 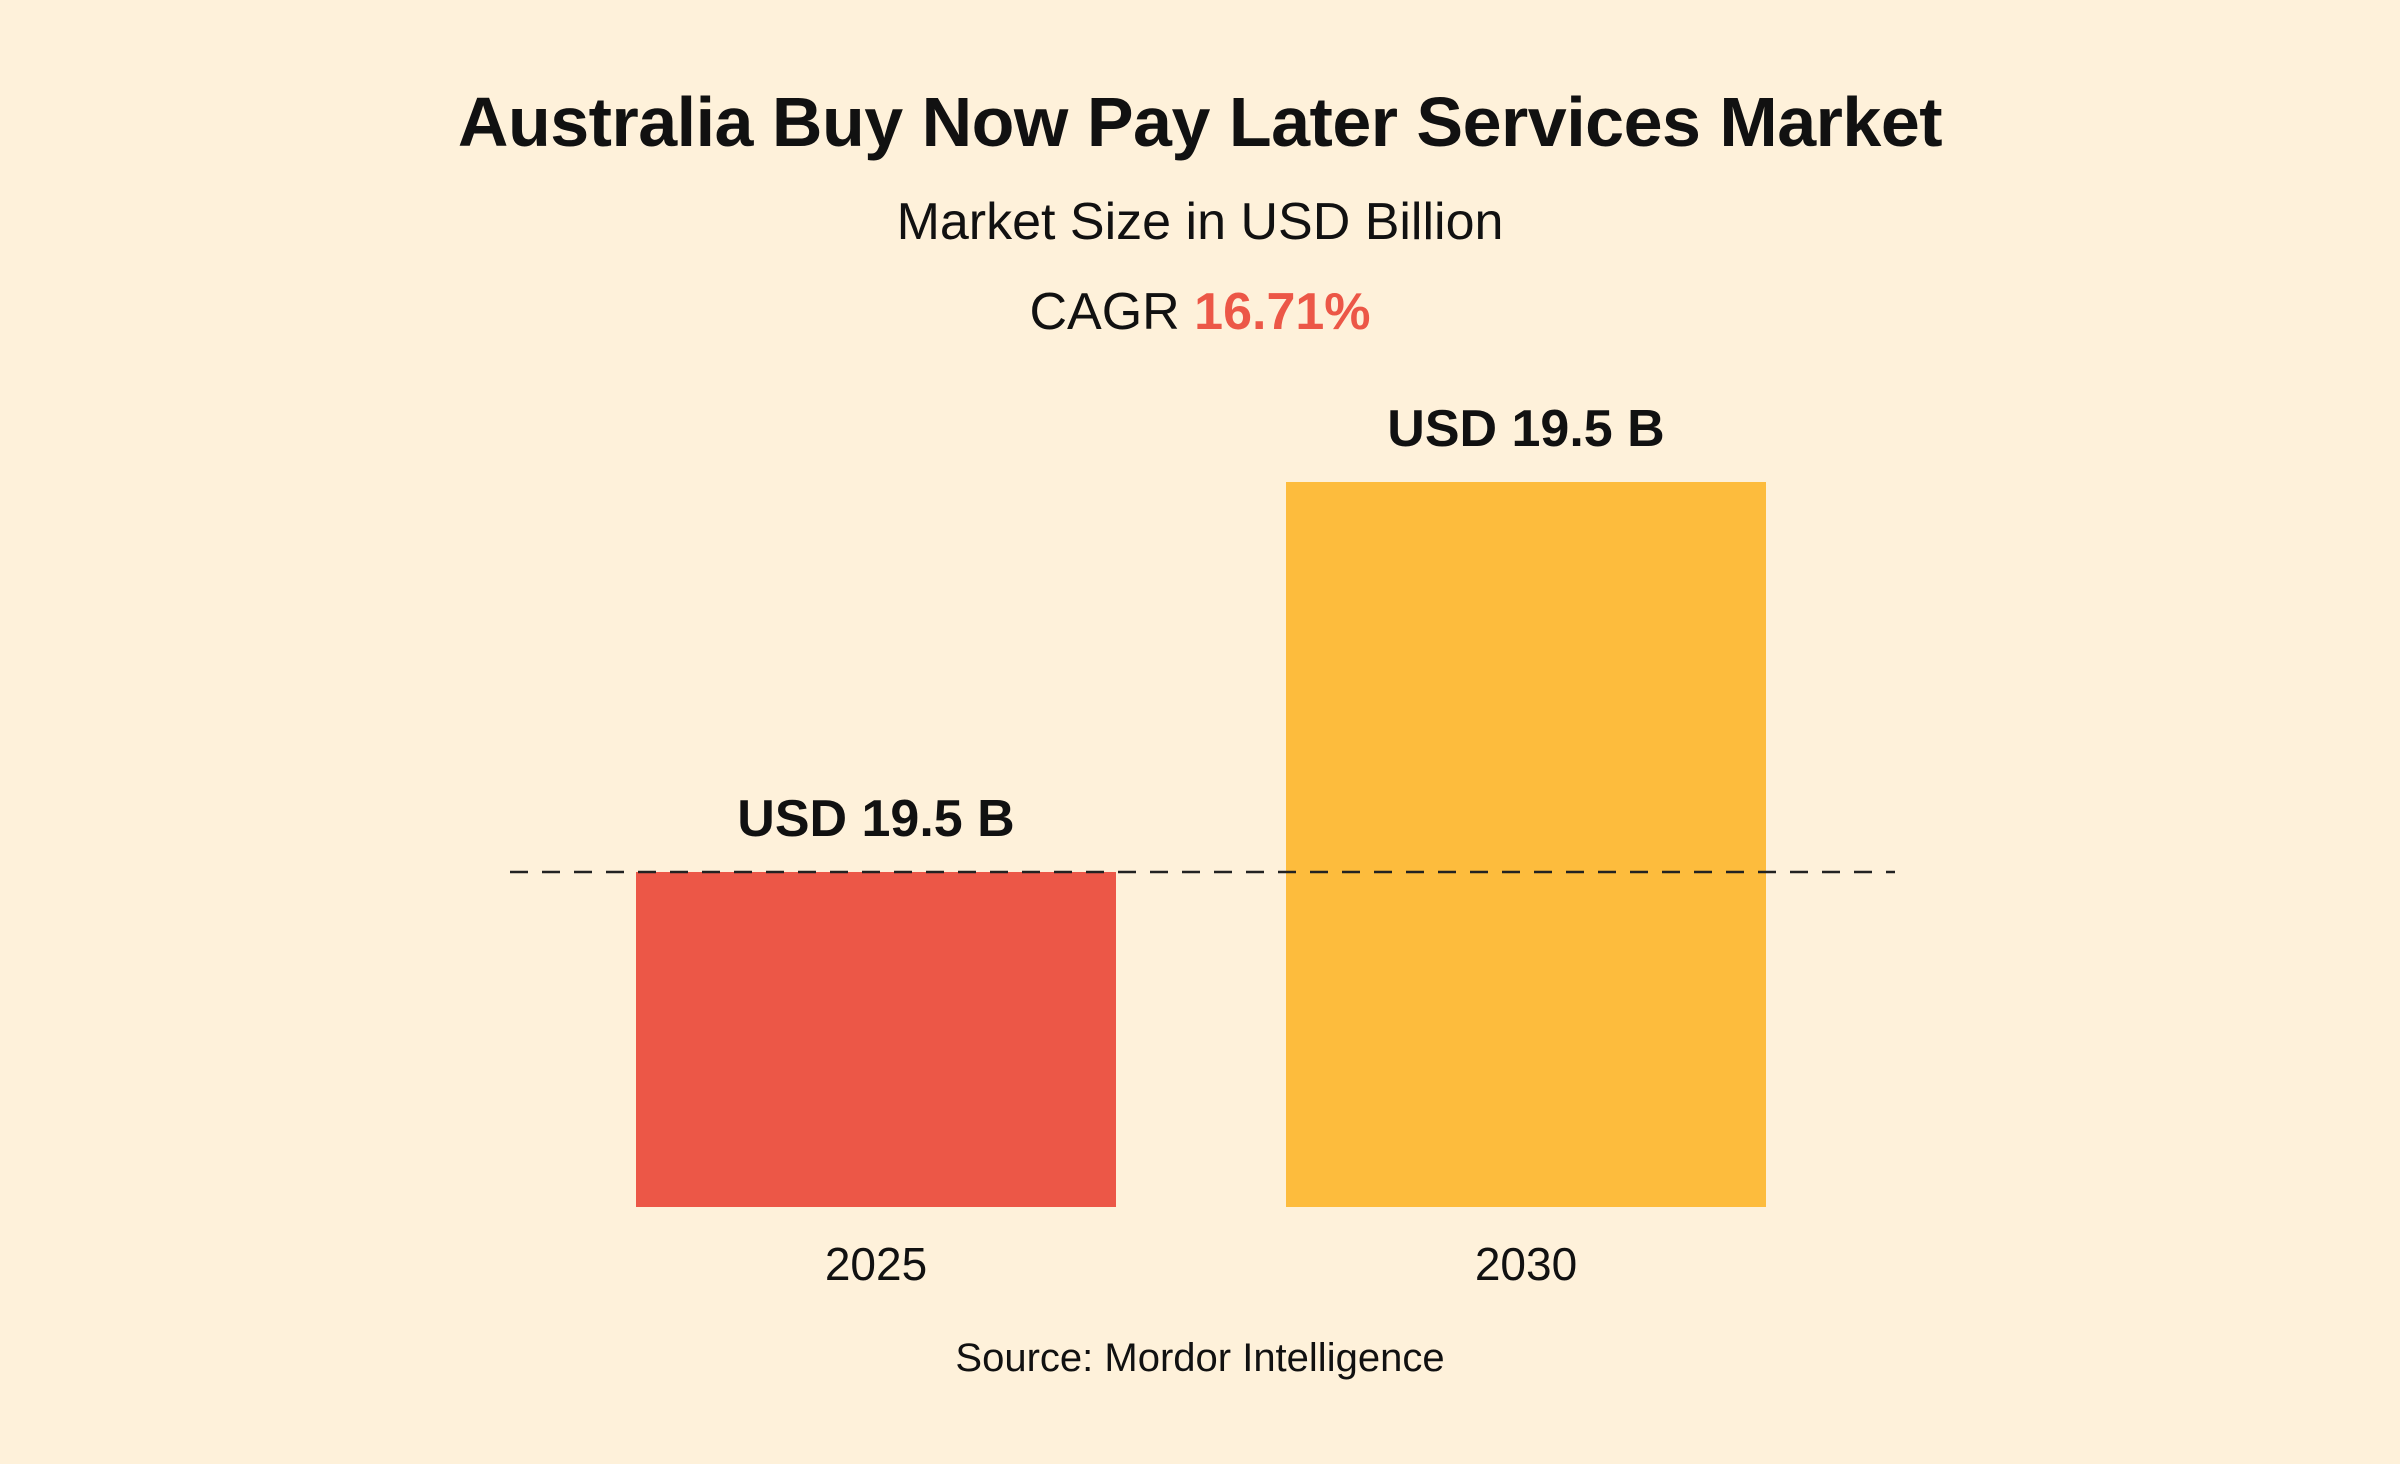 I want to click on cagr-line: CAGR 16.71%, so click(x=1200, y=312).